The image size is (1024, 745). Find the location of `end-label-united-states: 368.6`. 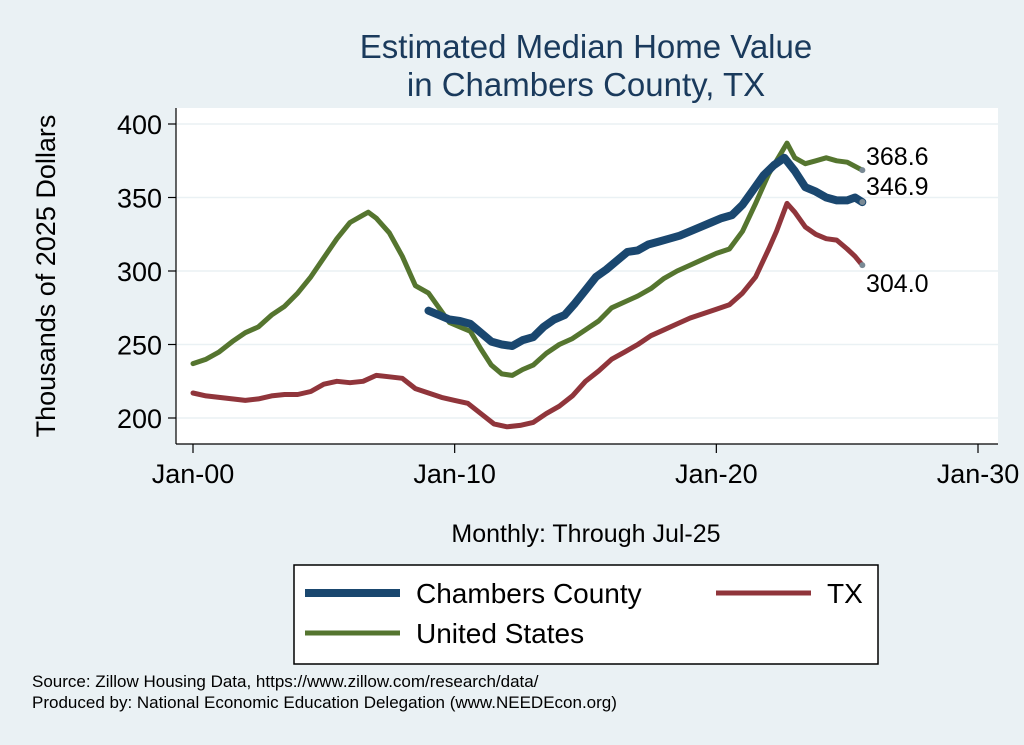

end-label-united-states: 368.6 is located at coordinates (897, 157).